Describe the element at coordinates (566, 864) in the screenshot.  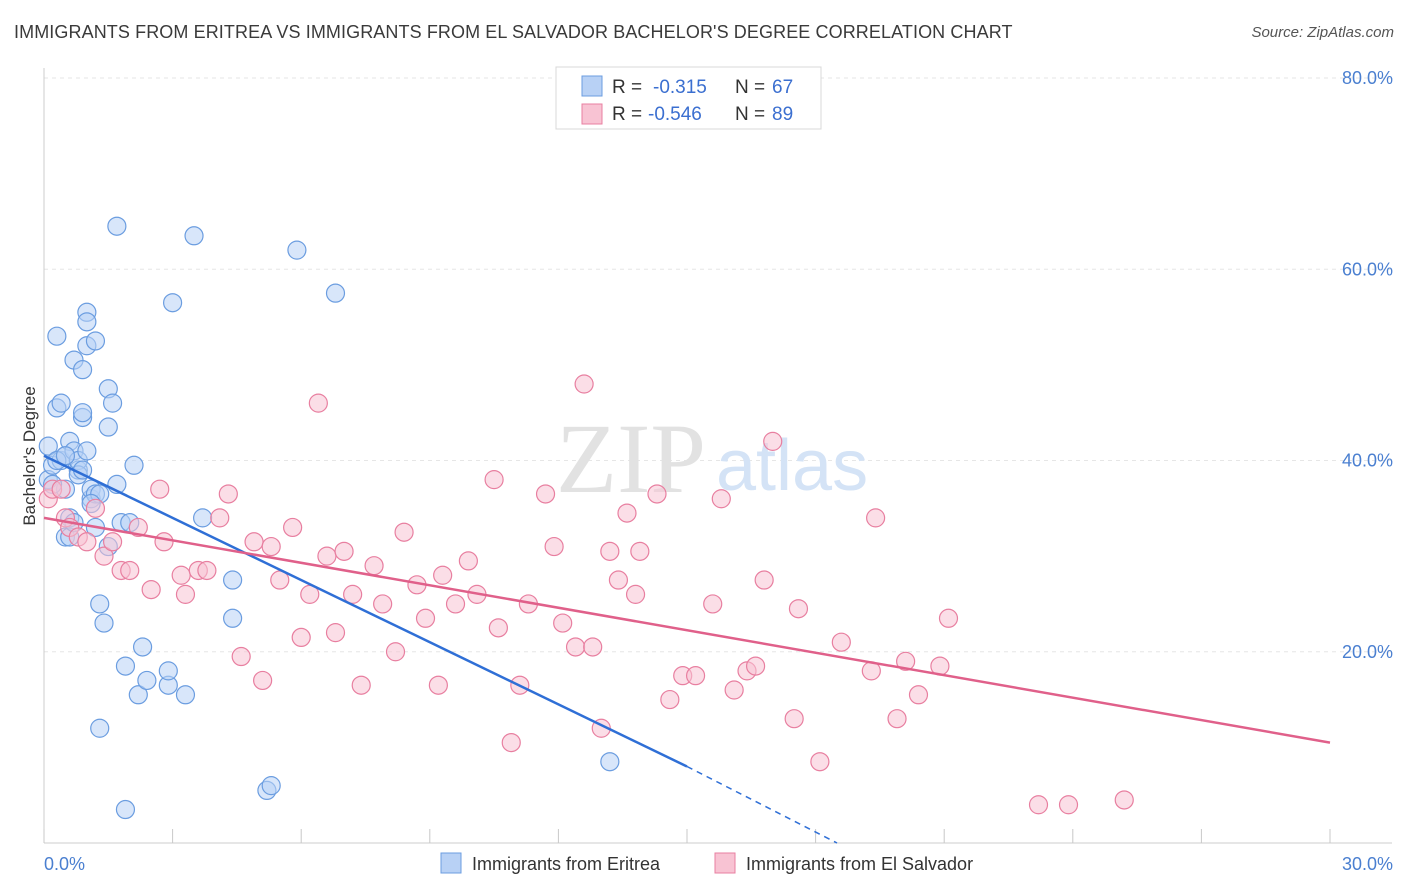
I see `bottom-legend-eritrea: Immigrants from Eritrea` at that location.